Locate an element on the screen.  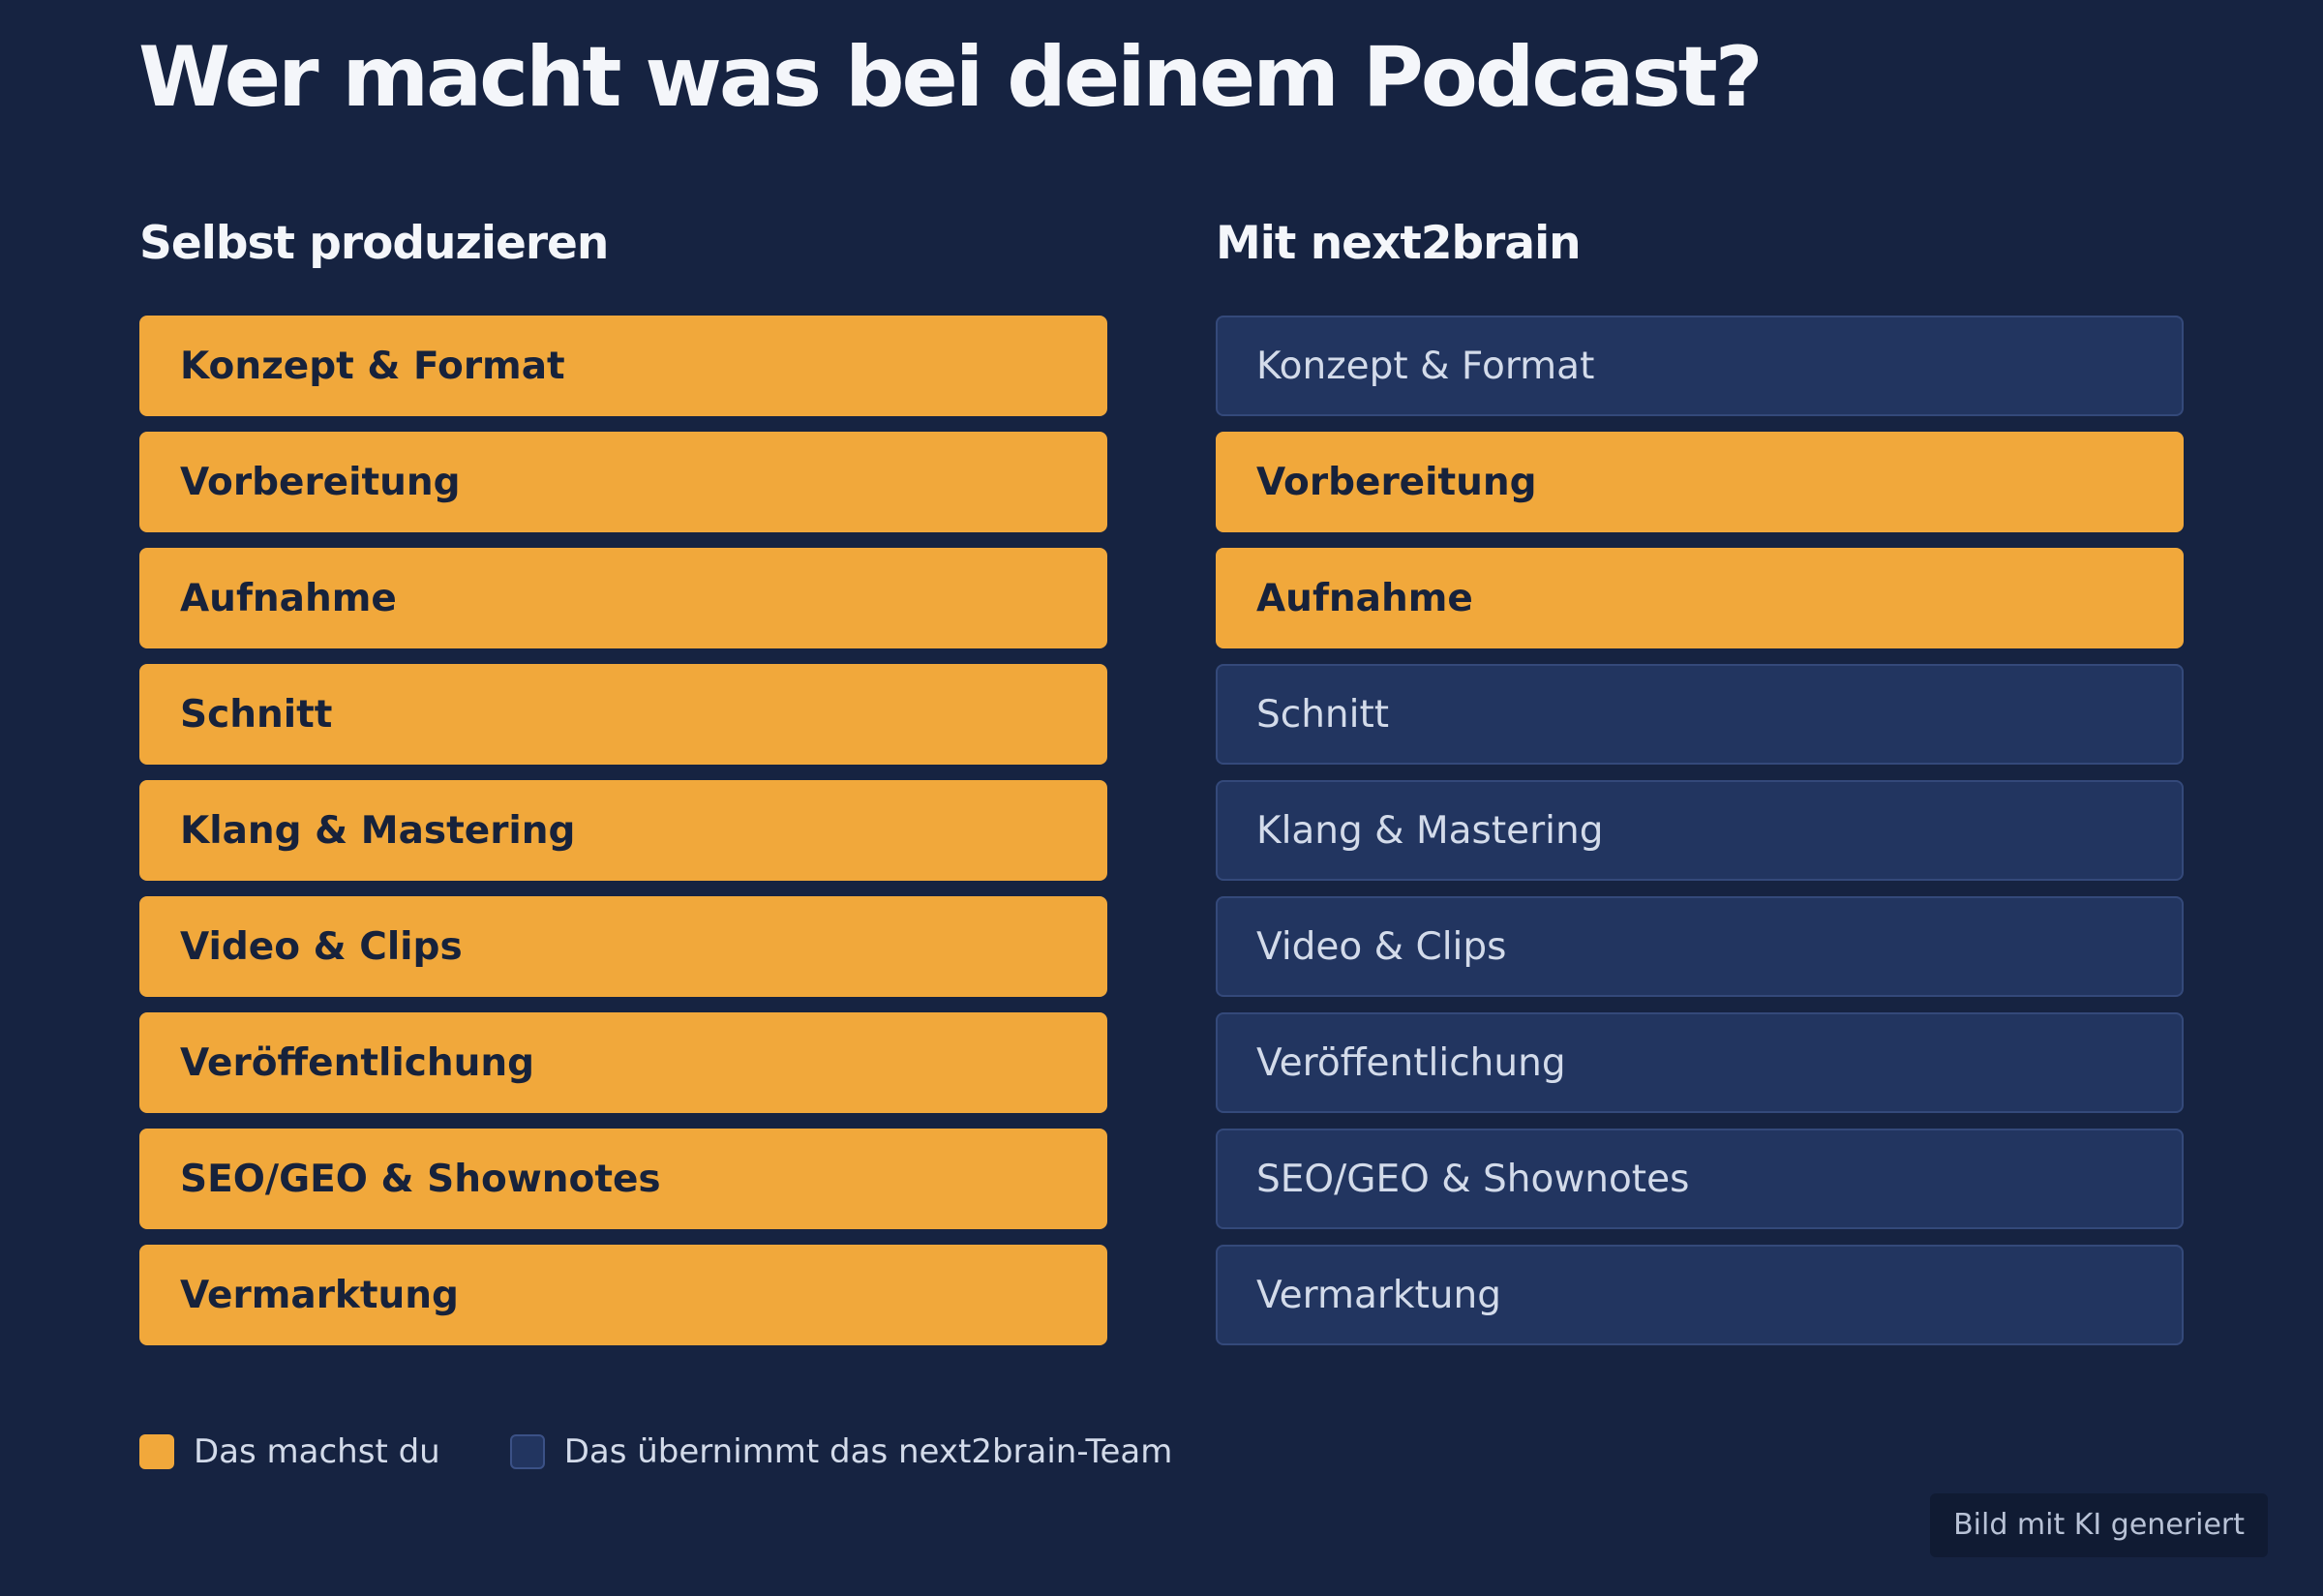
legend-swatch-self is located at coordinates (156, 1451).